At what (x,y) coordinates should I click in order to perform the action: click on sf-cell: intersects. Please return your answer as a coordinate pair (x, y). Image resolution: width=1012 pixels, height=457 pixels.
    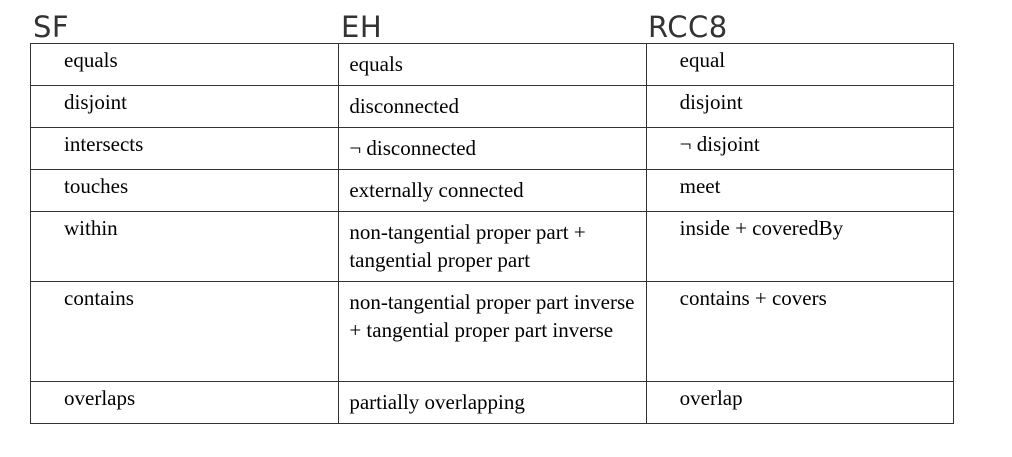
    Looking at the image, I should click on (184, 148).